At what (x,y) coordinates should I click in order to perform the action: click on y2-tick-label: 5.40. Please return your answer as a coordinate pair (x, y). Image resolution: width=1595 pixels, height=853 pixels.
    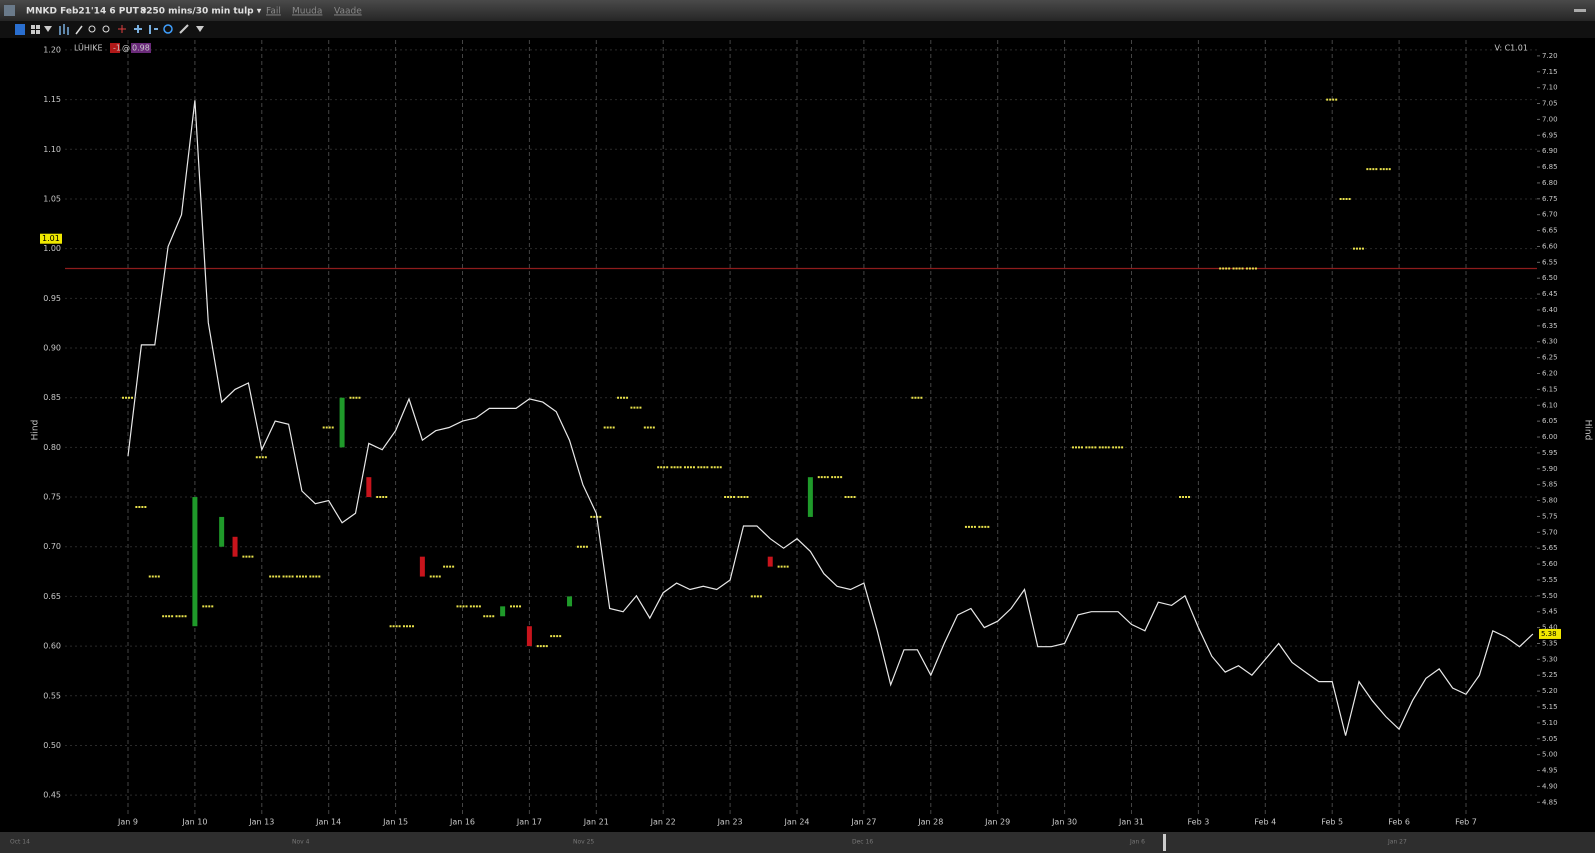
    Looking at the image, I should click on (1550, 628).